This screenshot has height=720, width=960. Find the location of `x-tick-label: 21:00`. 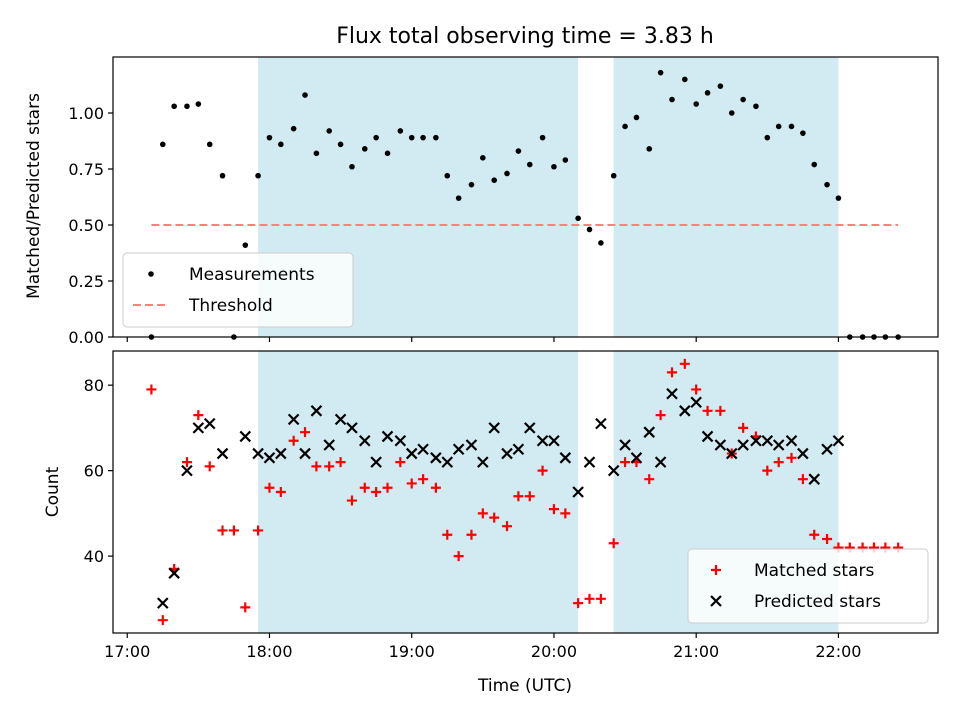

x-tick-label: 21:00 is located at coordinates (696, 651).